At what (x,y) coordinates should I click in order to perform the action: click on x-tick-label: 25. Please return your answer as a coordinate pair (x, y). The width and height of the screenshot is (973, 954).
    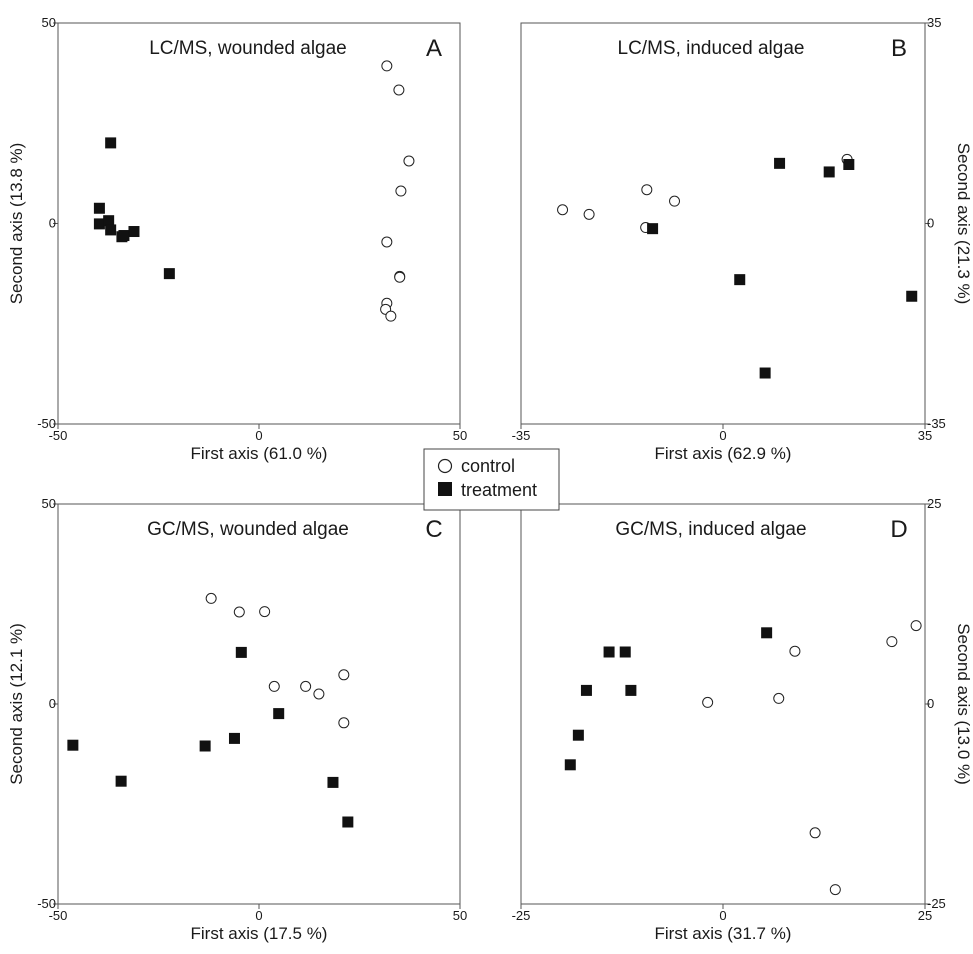
    Looking at the image, I should click on (925, 915).